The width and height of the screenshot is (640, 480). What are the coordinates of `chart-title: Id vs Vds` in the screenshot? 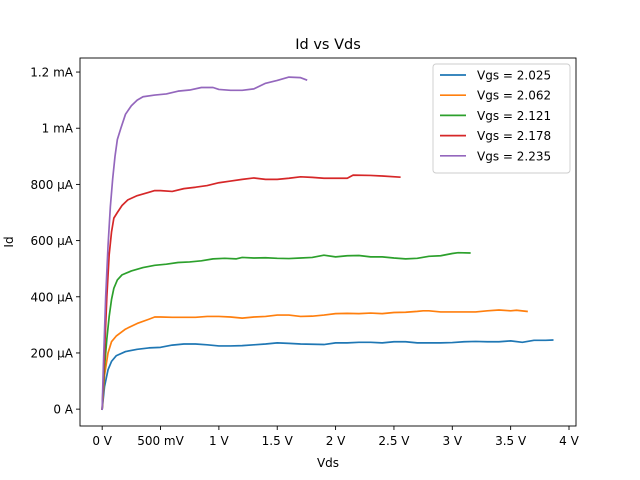 It's located at (328, 45).